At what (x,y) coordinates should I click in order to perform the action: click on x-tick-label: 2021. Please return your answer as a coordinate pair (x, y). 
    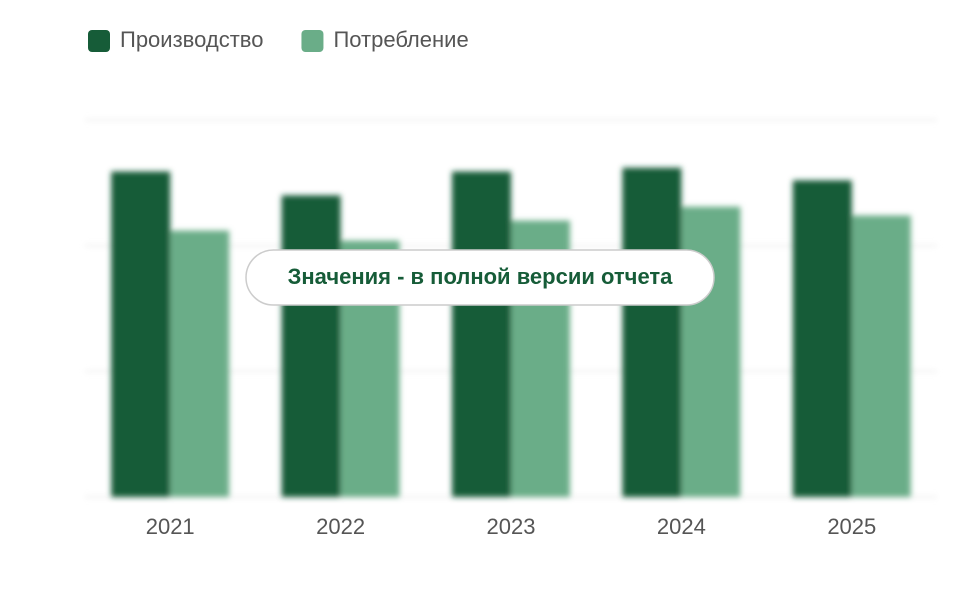
    Looking at the image, I should click on (170, 526).